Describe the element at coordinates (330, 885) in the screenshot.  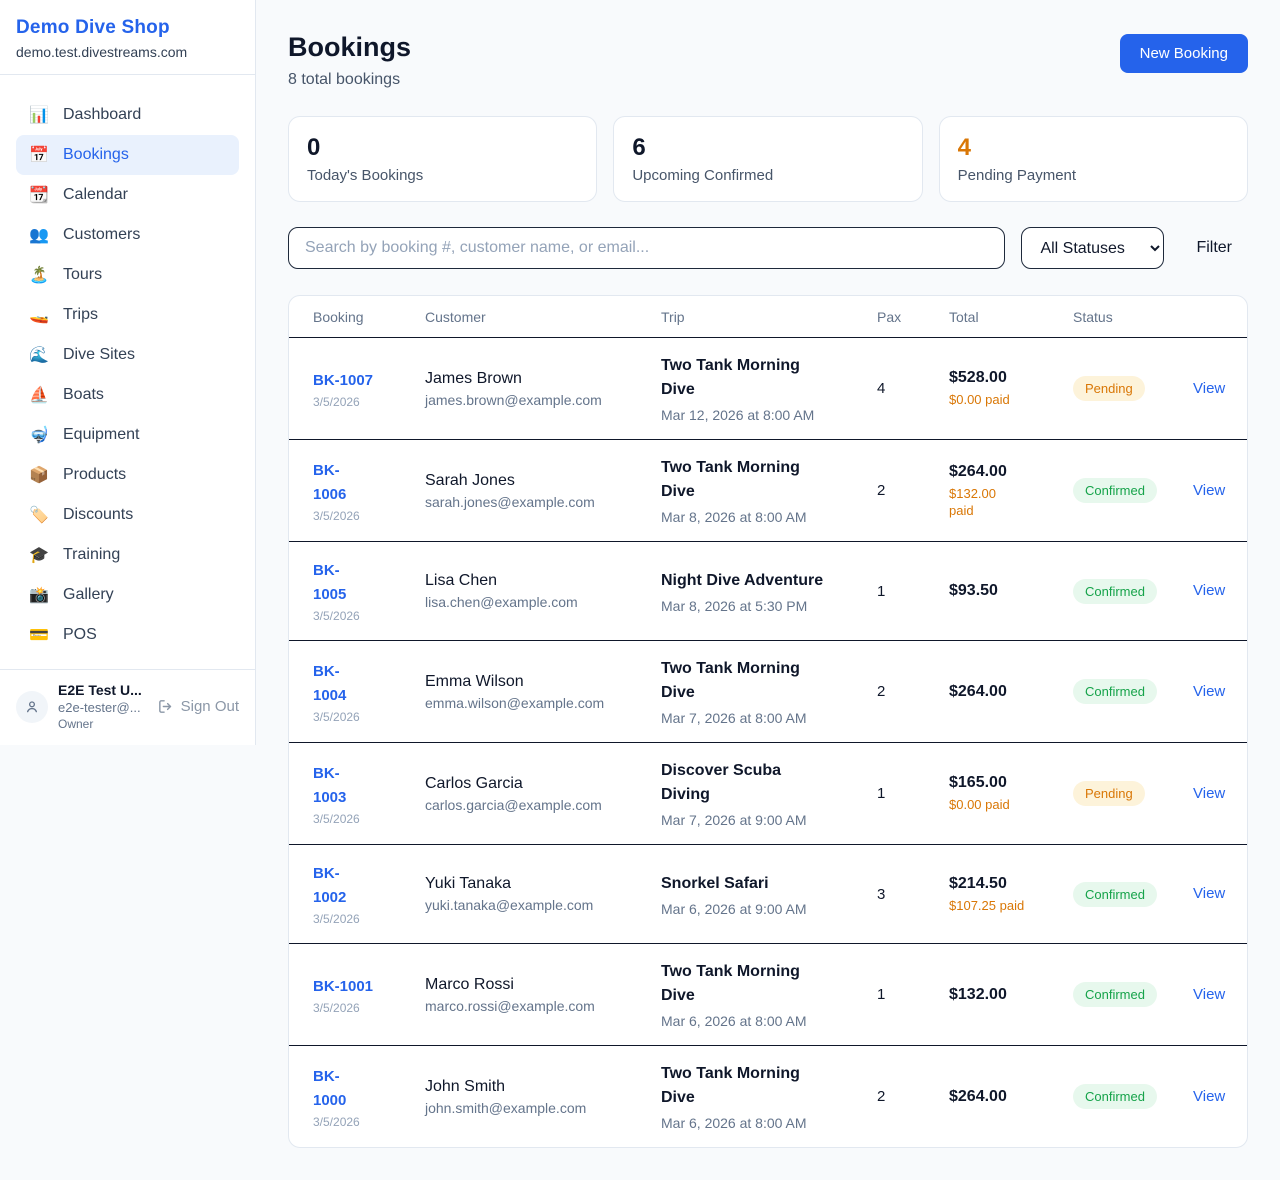
I see `booking-id-link: BK- 1002` at that location.